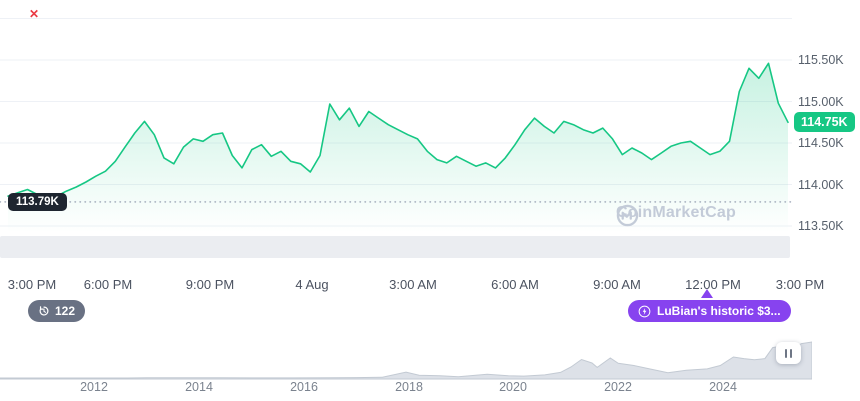  What do you see at coordinates (44, 311) in the screenshot?
I see `history-icon` at bounding box center [44, 311].